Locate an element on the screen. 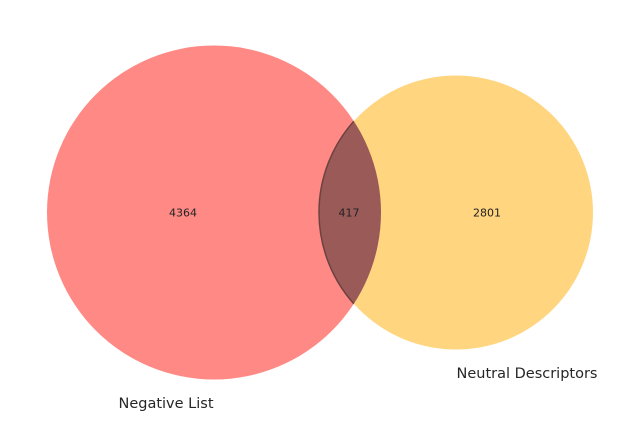  intersection-region is located at coordinates (349, 212).